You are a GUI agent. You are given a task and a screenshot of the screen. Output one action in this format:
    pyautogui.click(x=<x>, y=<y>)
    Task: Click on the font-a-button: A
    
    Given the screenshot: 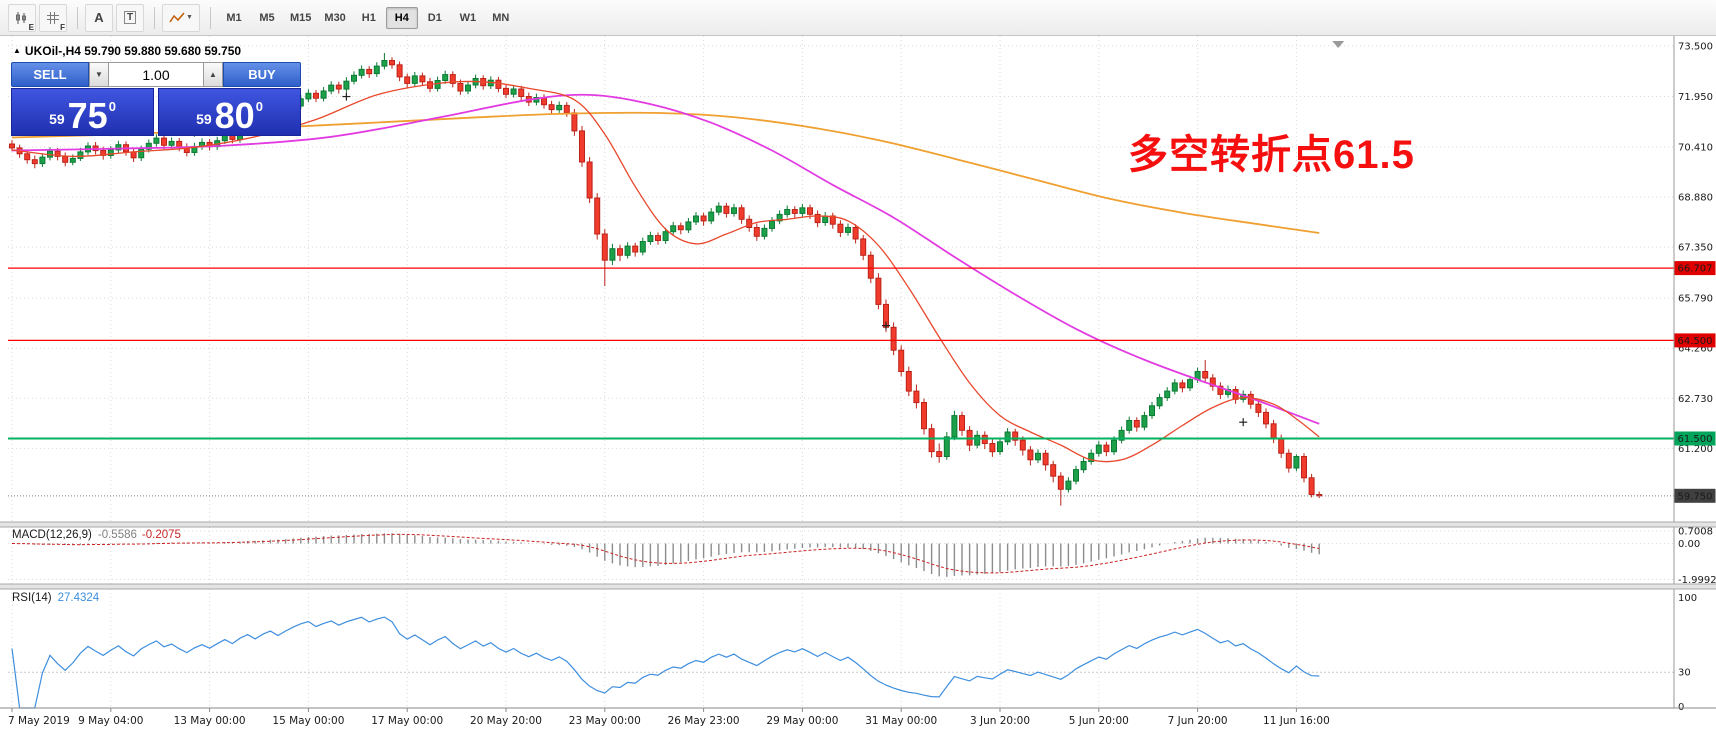 What is the action you would take?
    pyautogui.click(x=99, y=17)
    